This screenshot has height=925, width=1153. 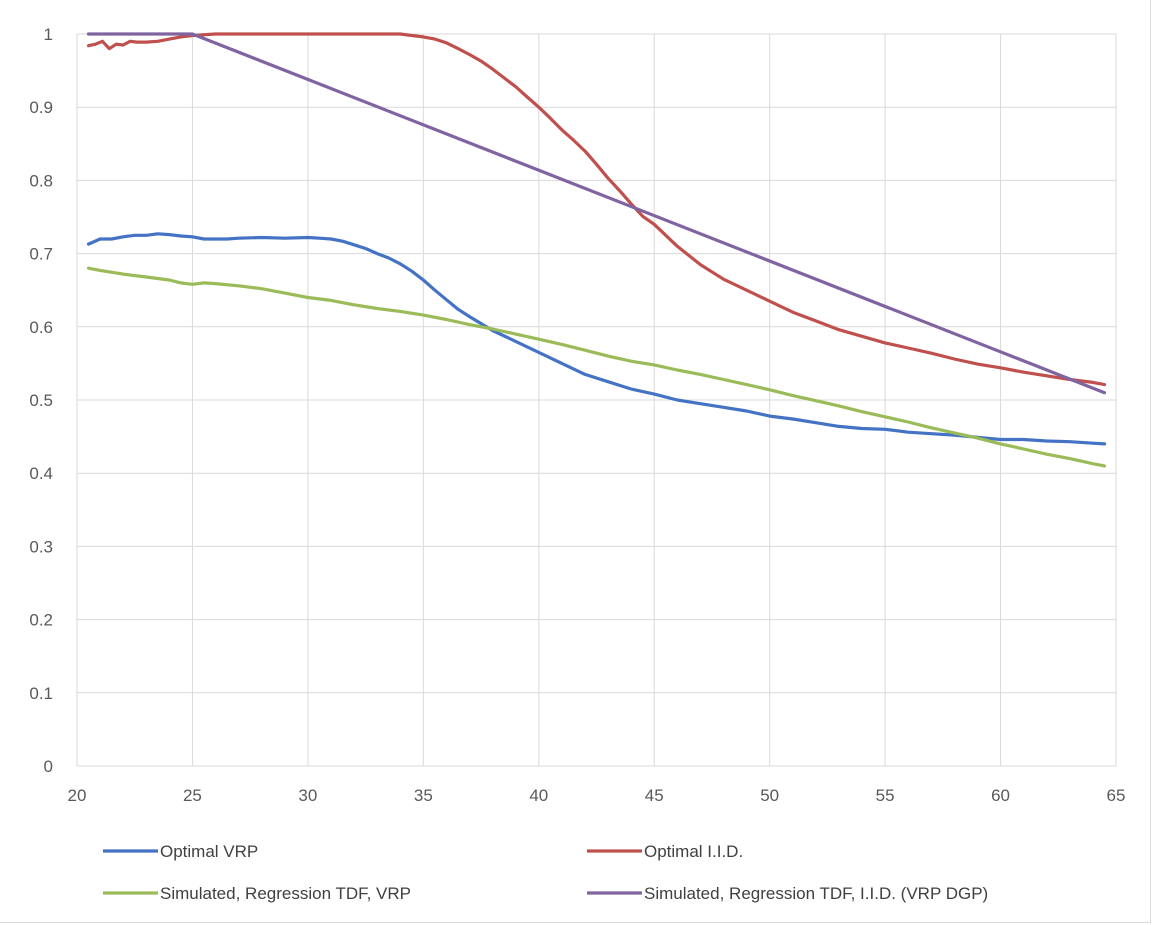 What do you see at coordinates (192, 795) in the screenshot?
I see `x-tick-label: 25` at bounding box center [192, 795].